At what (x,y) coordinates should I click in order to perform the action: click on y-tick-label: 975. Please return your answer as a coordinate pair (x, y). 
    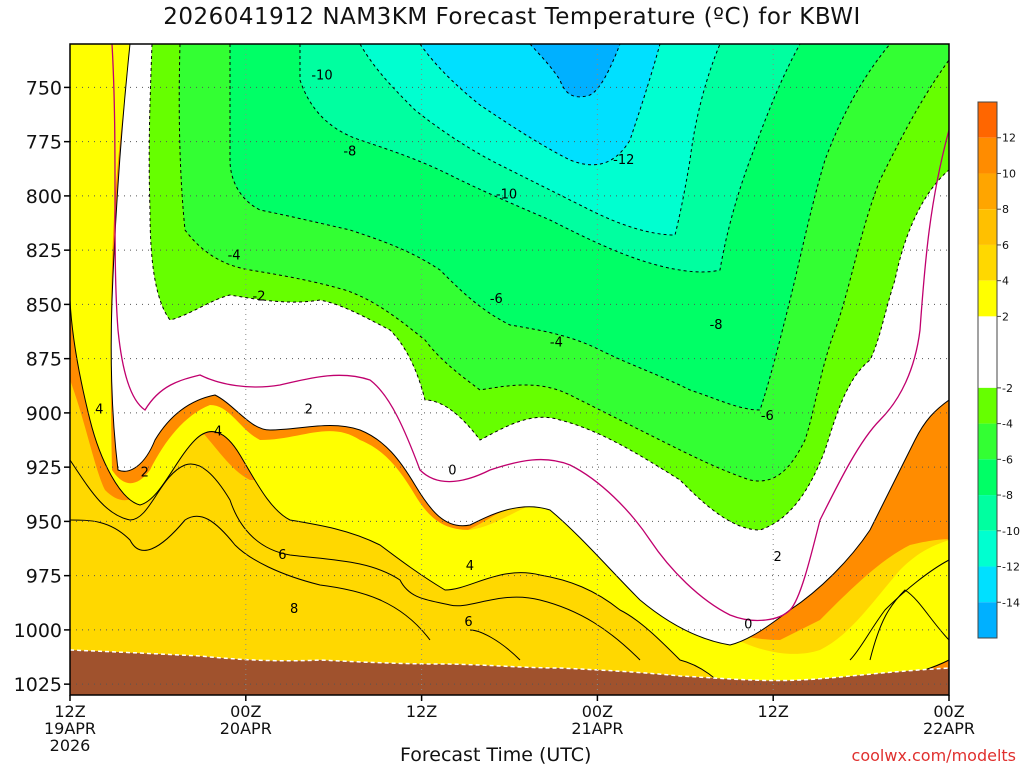
    Looking at the image, I should click on (44, 577).